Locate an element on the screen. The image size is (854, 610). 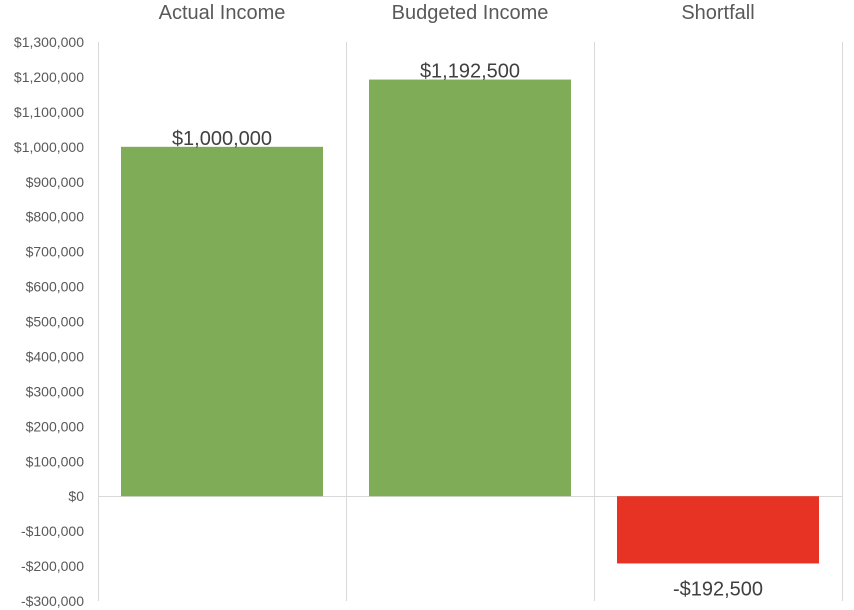
data-label: $1,192,500 is located at coordinates (470, 72).